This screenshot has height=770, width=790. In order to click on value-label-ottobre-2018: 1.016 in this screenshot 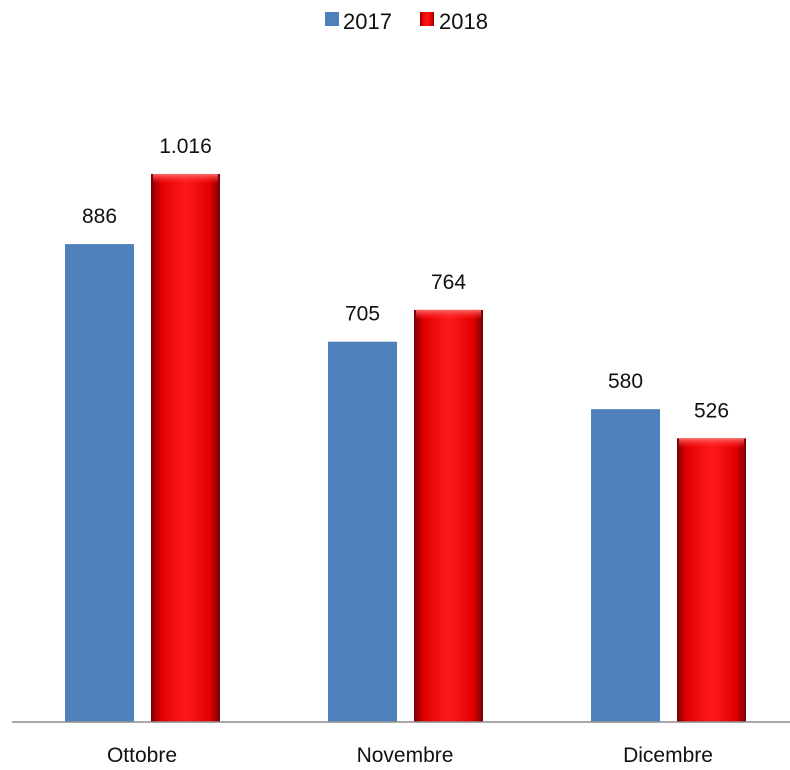, I will do `click(185, 146)`.